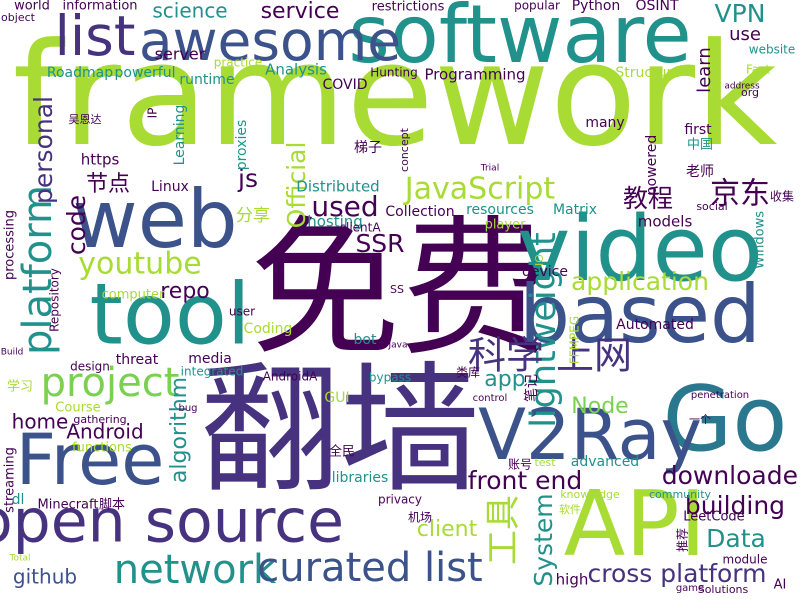 The image size is (800, 600). Describe the element at coordinates (652, 165) in the screenshot. I see `word: powered` at that location.